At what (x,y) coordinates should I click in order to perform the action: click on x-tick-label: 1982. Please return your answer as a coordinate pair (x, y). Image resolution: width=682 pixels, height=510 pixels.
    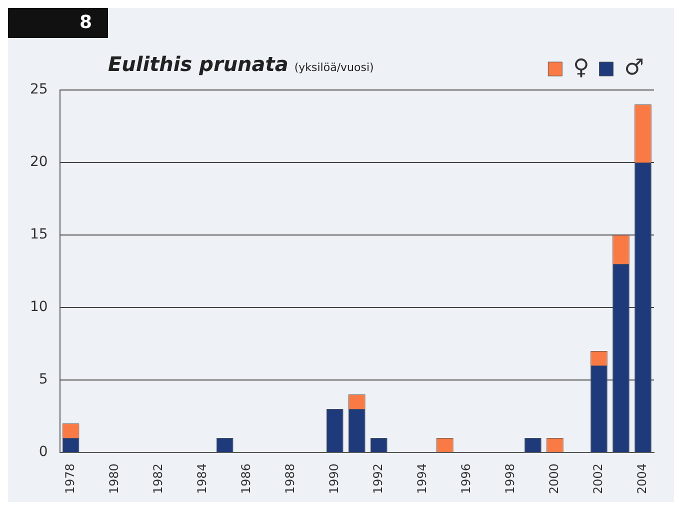
    Looking at the image, I should click on (157, 478).